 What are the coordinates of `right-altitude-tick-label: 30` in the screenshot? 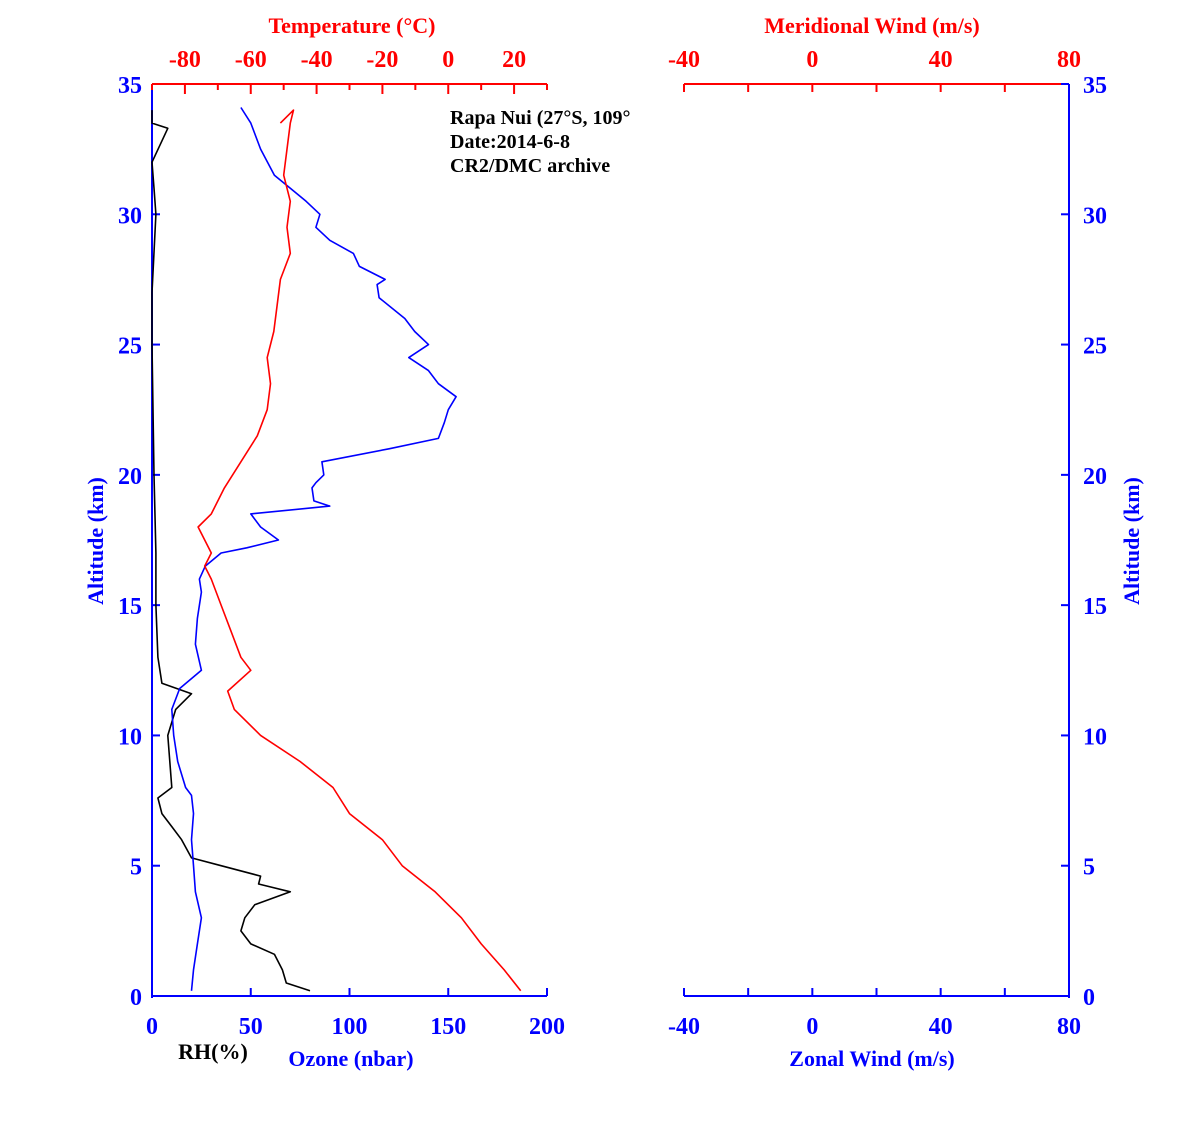 It's located at (1095, 216).